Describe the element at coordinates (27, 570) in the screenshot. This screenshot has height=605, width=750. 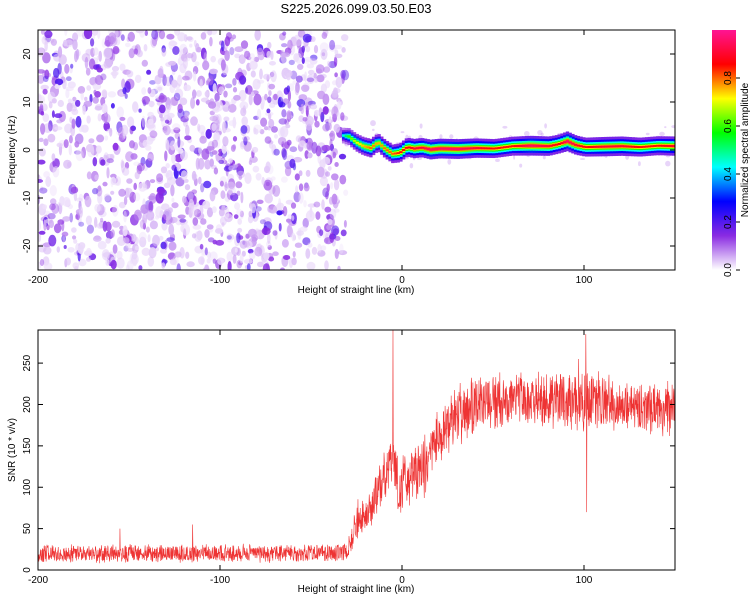
I see `snr-y-tick-label: 0` at that location.